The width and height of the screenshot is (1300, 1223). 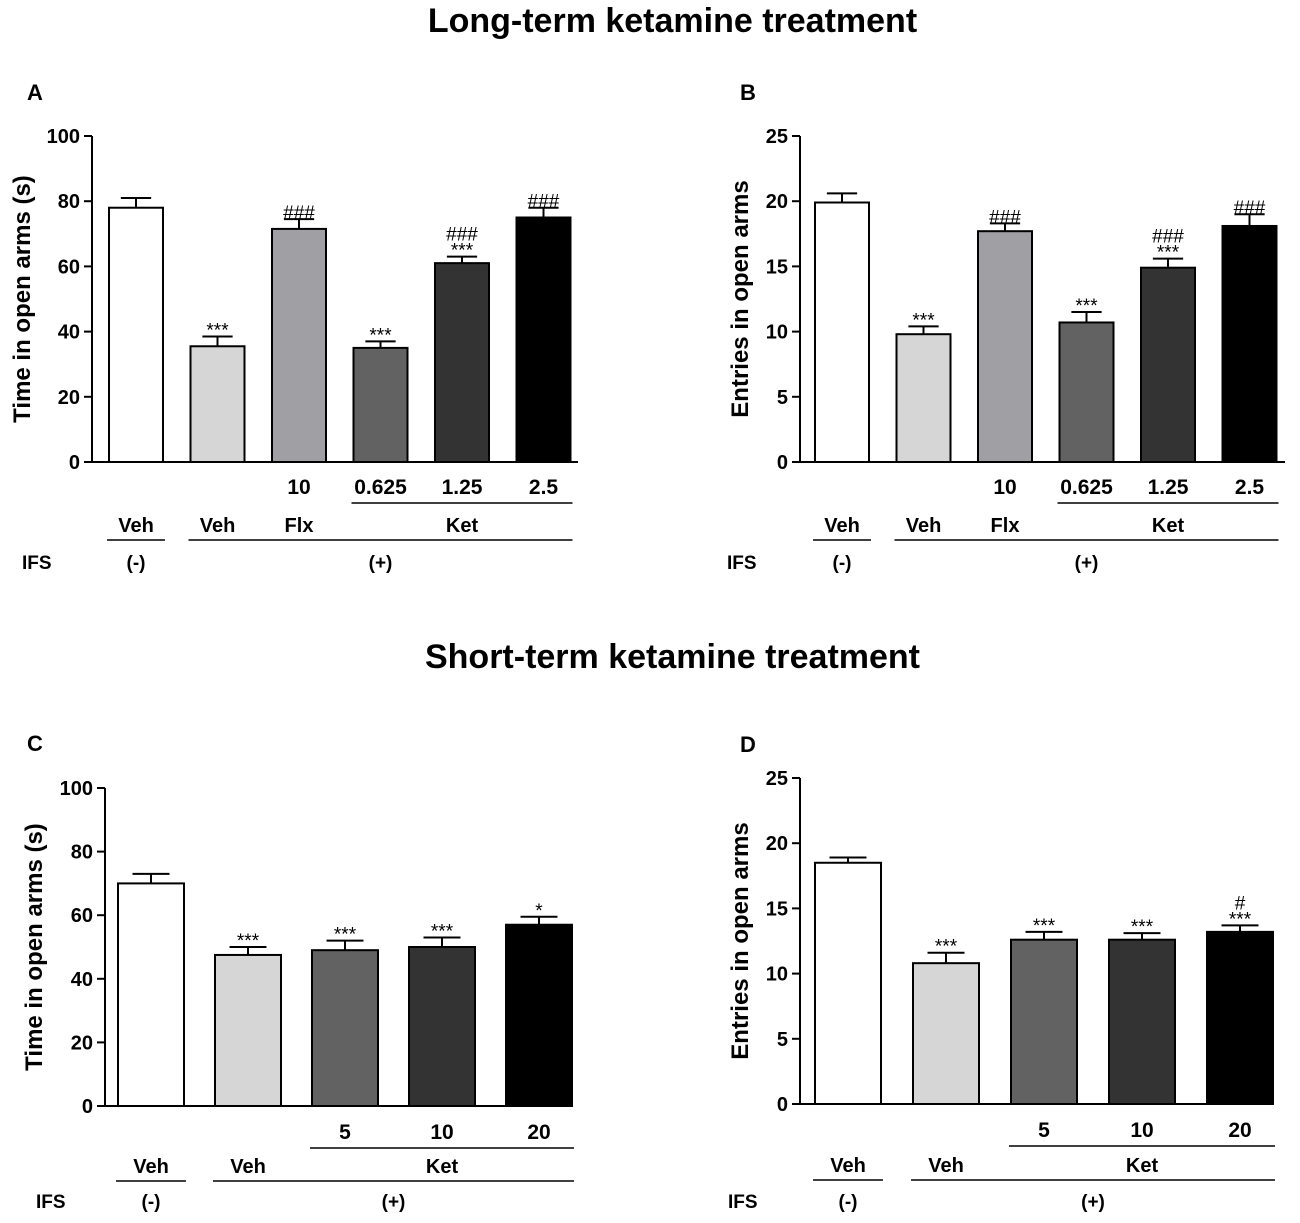 I want to click on dose-label: 2.5, so click(x=1250, y=487).